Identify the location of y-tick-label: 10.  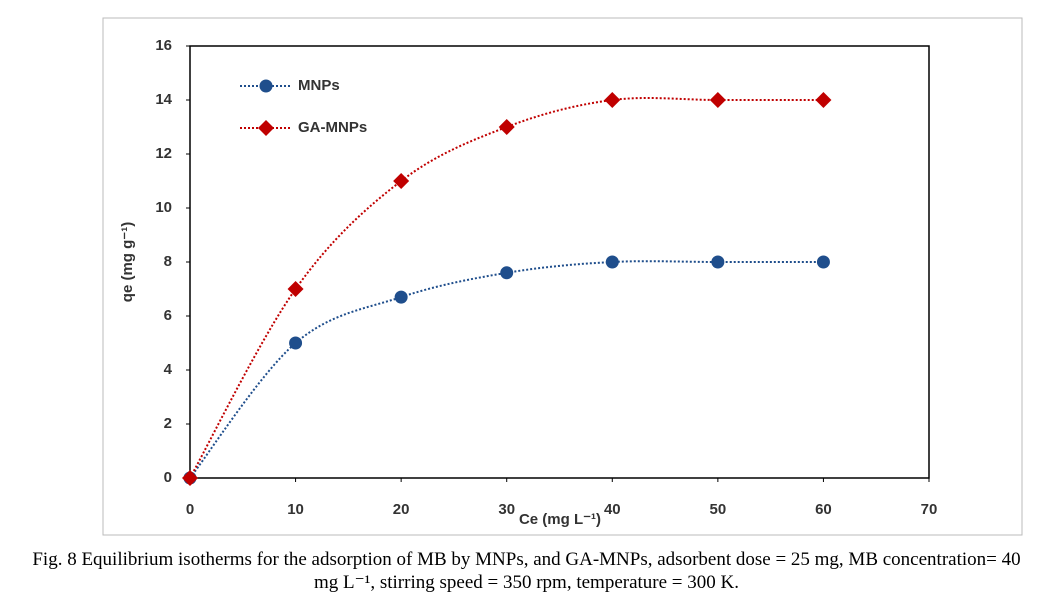
(163, 207).